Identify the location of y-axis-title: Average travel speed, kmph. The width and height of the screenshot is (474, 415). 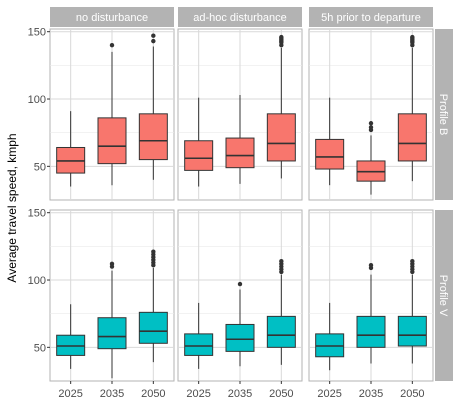
(12, 207).